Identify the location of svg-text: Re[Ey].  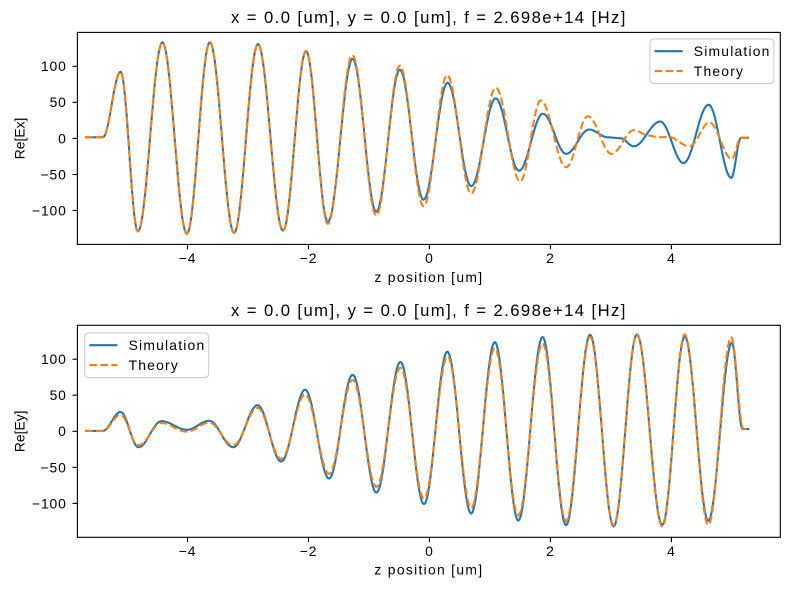
(20, 431).